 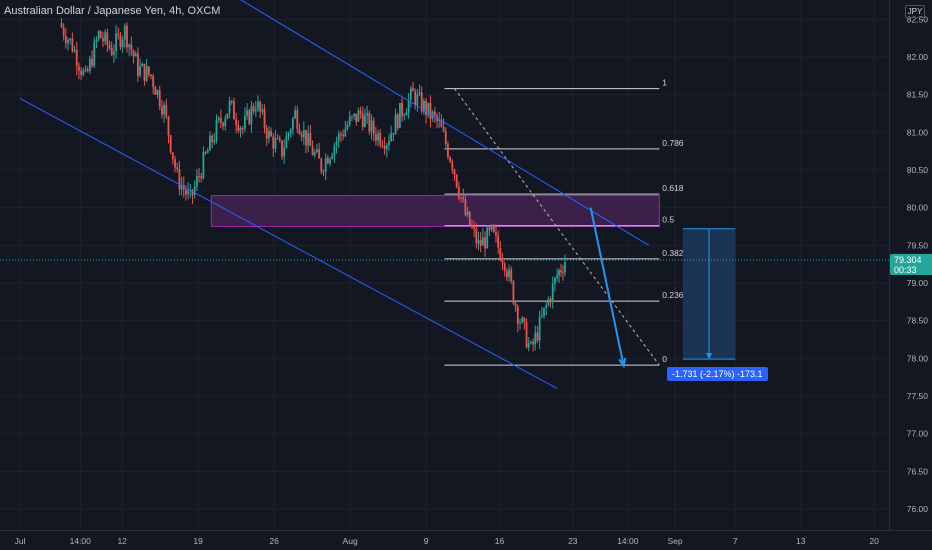 What do you see at coordinates (918, 245) in the screenshot?
I see `price-tick-label: 79.50` at bounding box center [918, 245].